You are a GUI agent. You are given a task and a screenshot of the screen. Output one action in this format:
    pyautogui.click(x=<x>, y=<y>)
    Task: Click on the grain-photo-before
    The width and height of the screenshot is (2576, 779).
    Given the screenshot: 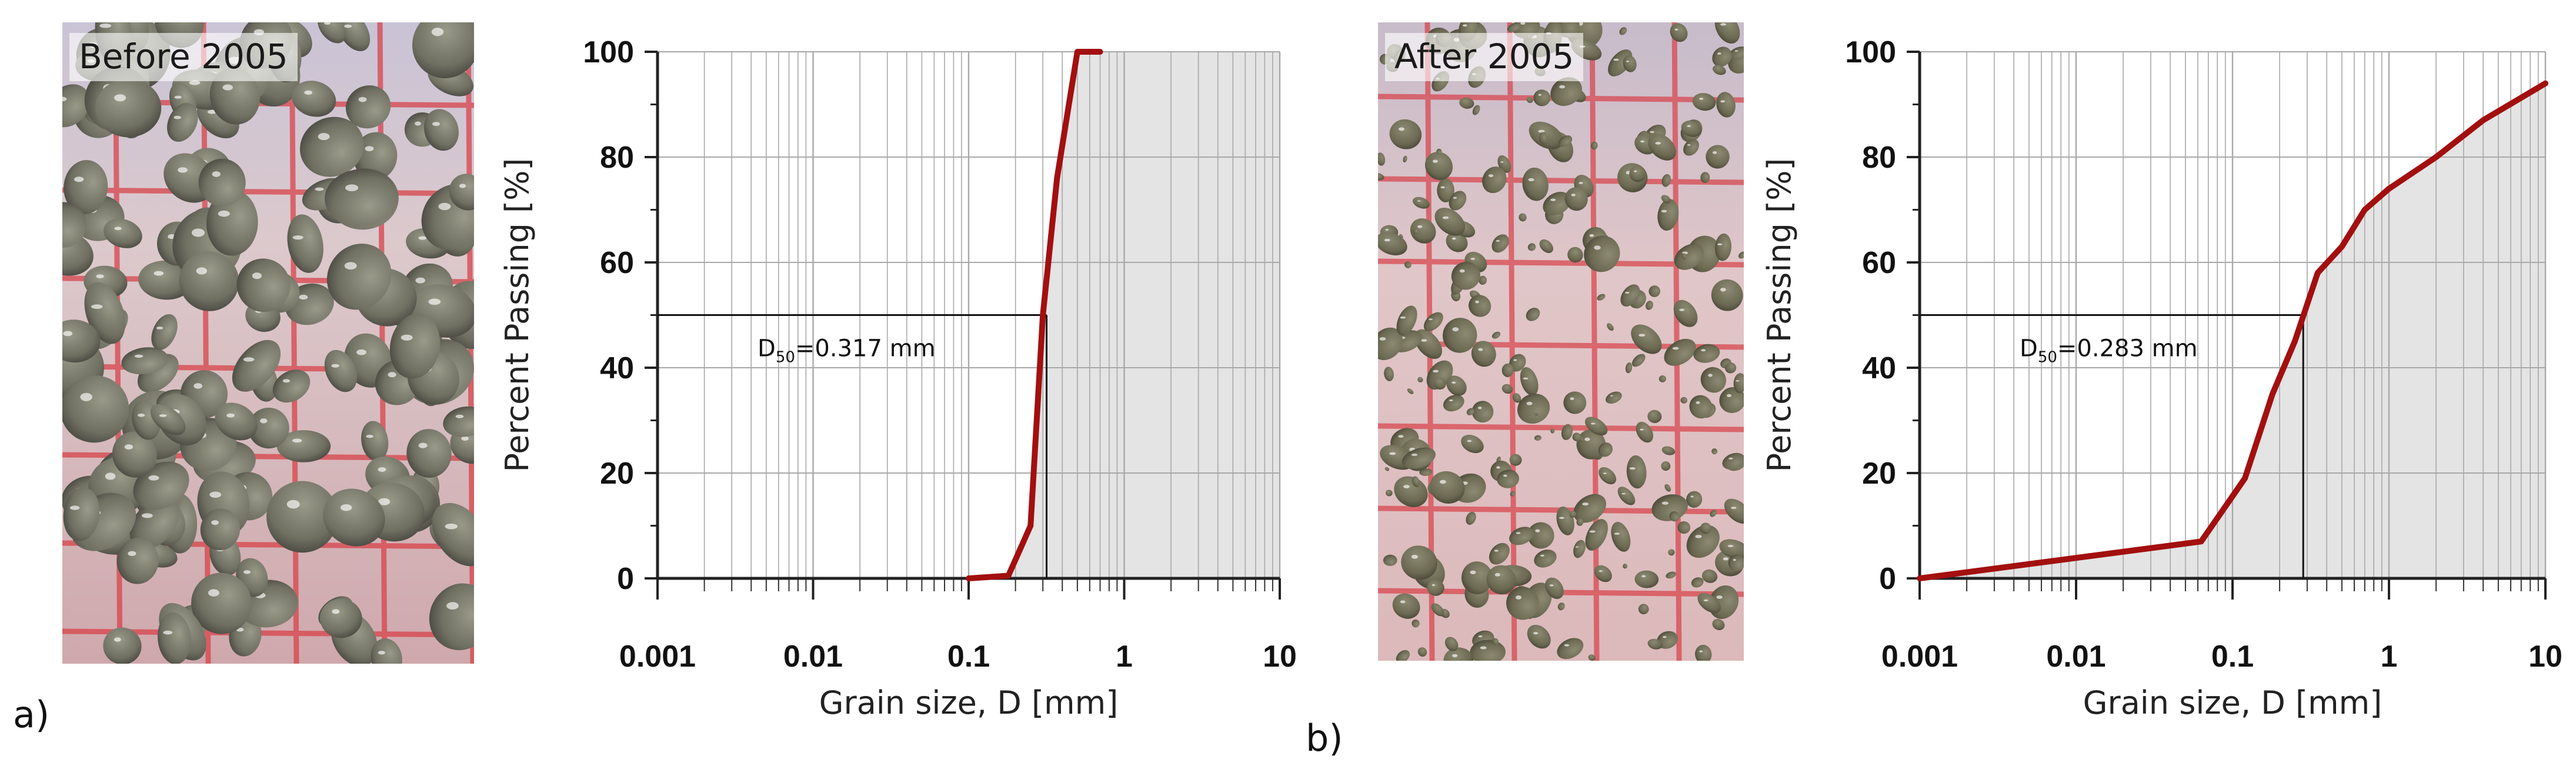 What is the action you would take?
    pyautogui.click(x=268, y=343)
    